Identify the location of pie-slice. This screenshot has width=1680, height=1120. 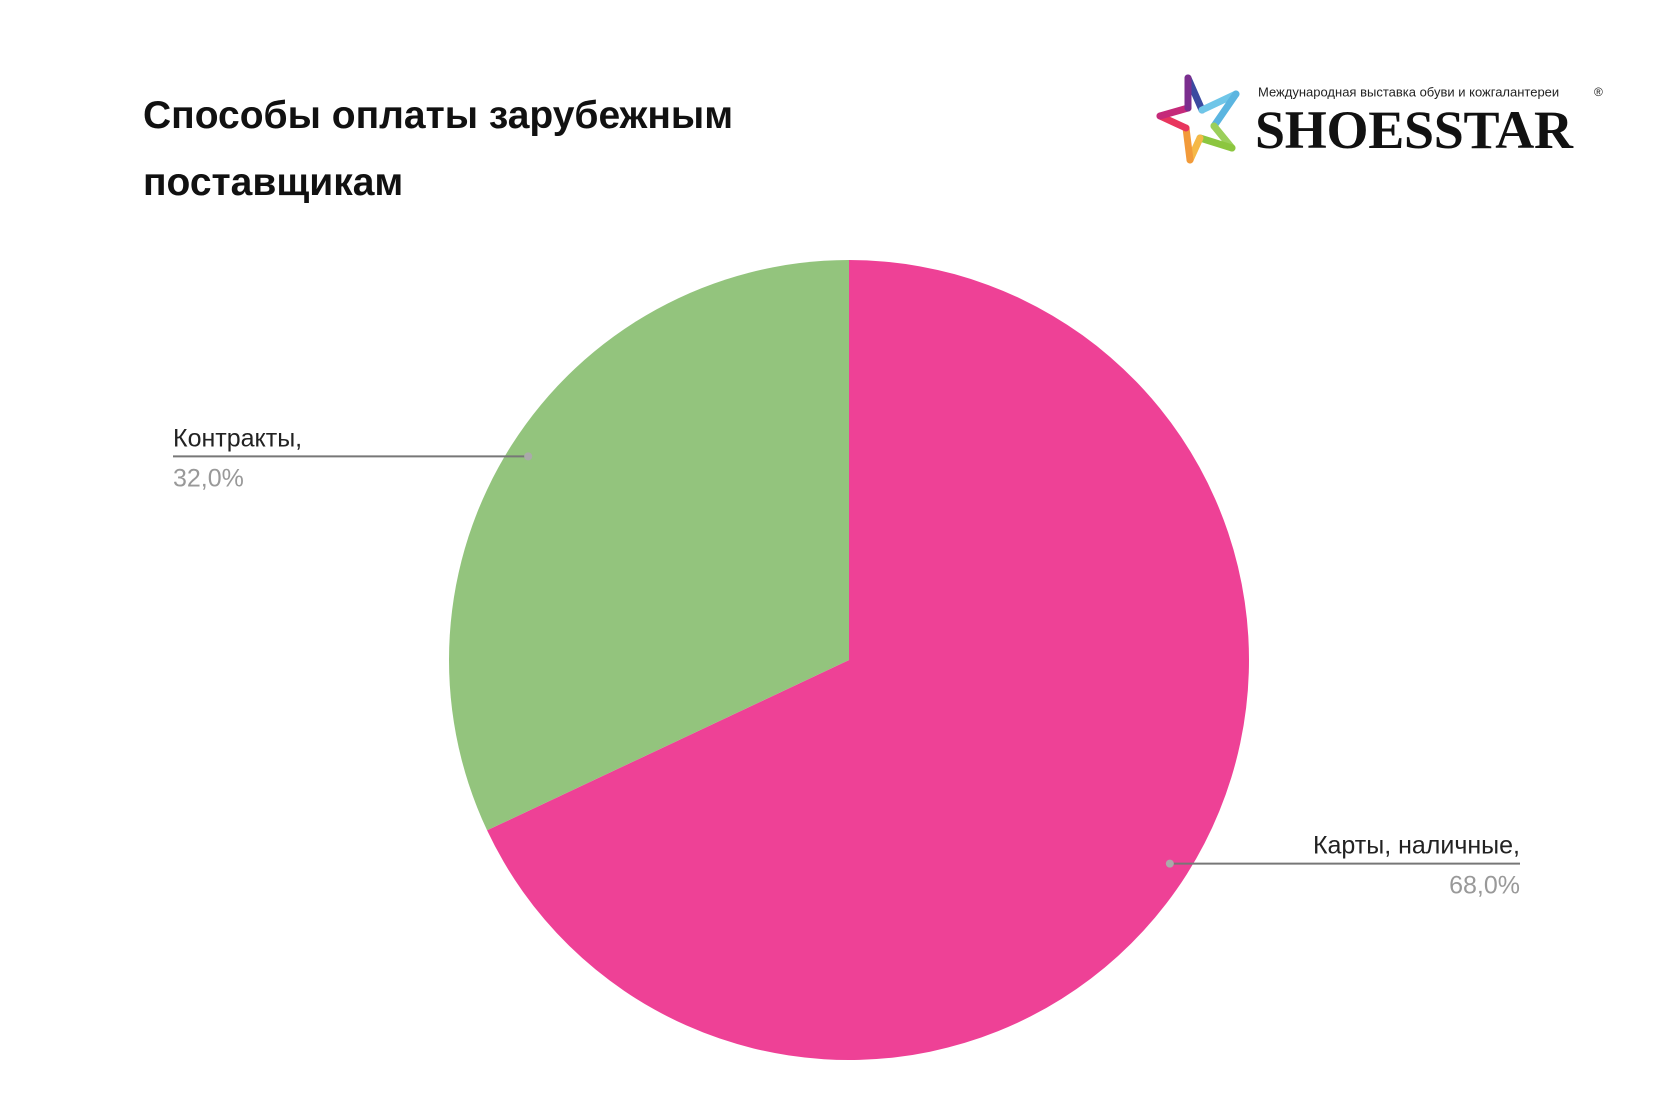
(648, 545).